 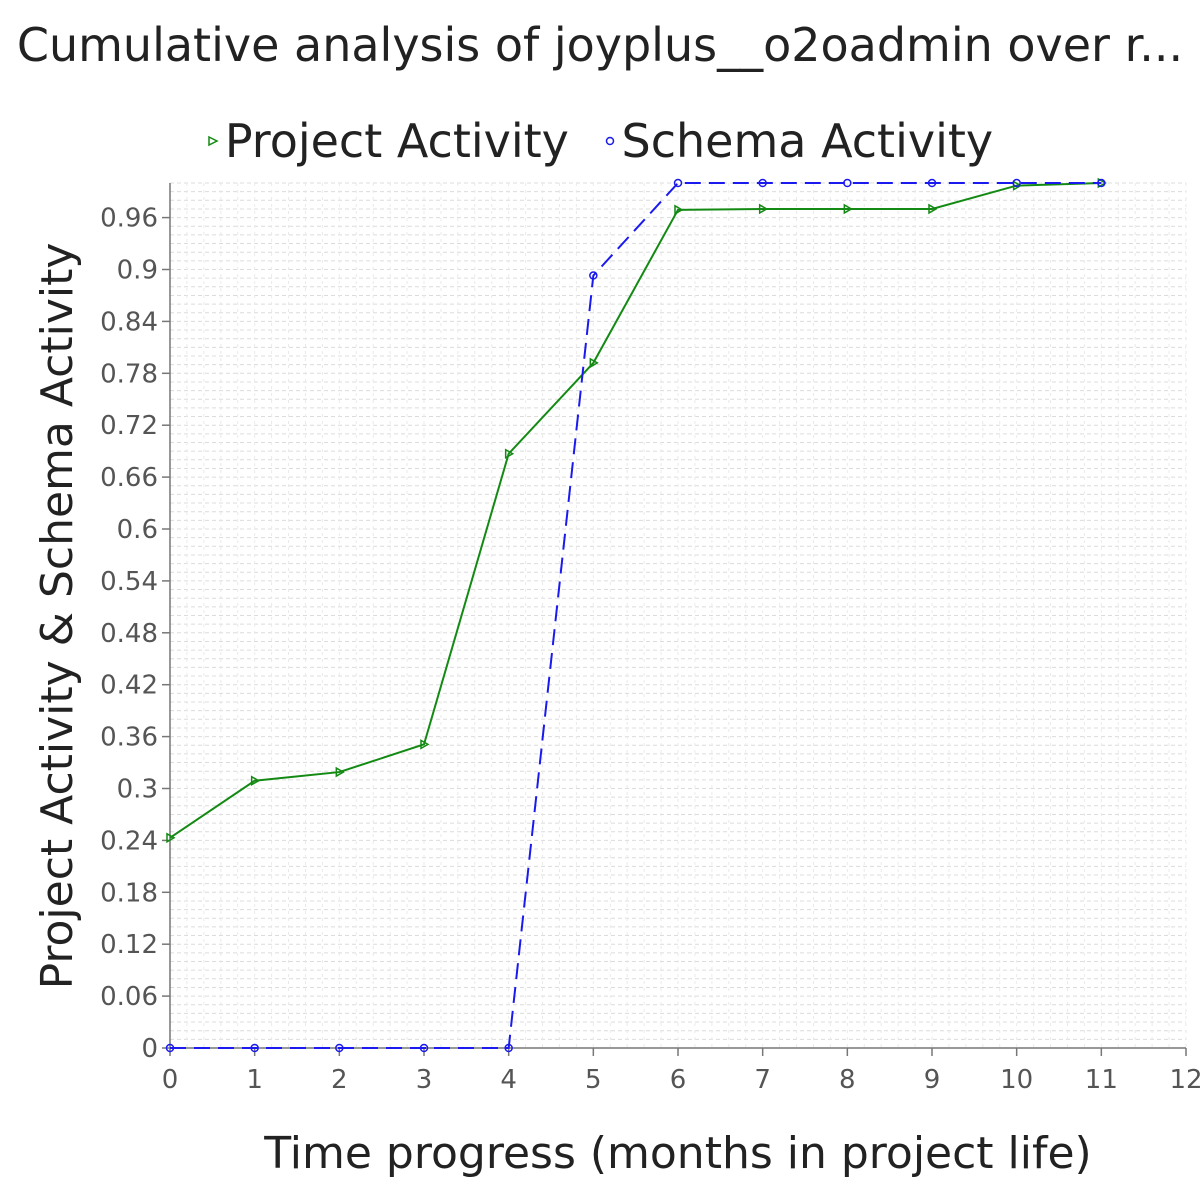 I want to click on y-tick-label: 0.24, so click(x=129, y=841).